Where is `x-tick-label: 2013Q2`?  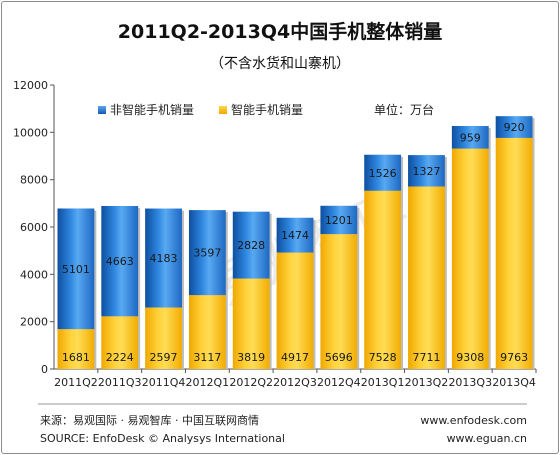 x-tick-label: 2013Q2 is located at coordinates (427, 382).